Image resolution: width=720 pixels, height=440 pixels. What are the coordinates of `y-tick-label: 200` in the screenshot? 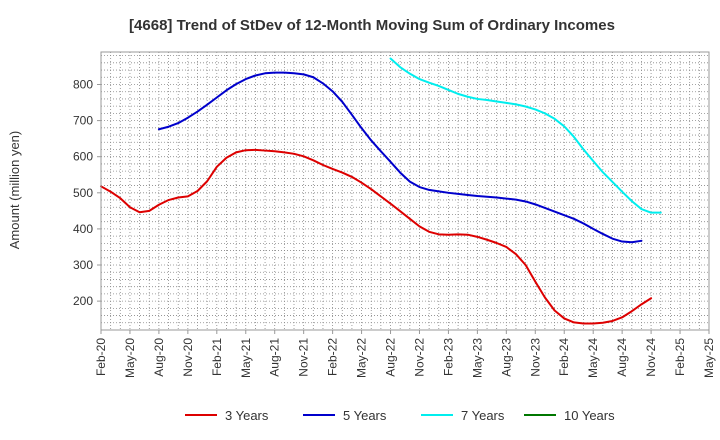 It's located at (83, 301).